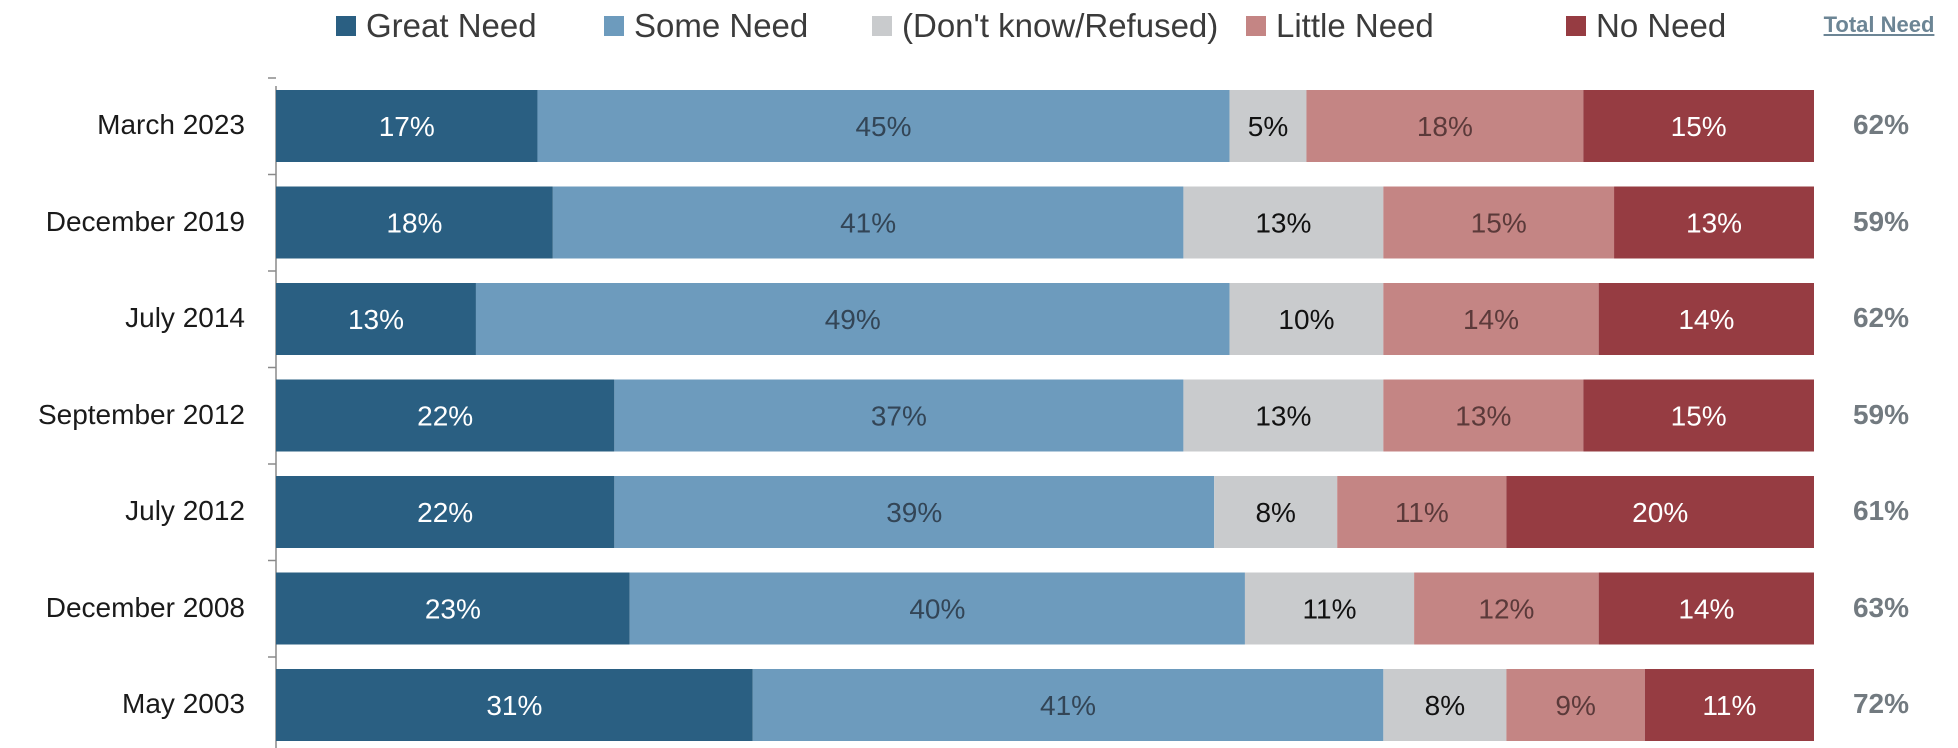 This screenshot has height=748, width=1958. What do you see at coordinates (1881, 510) in the screenshot?
I see `total-need-value: 61%` at bounding box center [1881, 510].